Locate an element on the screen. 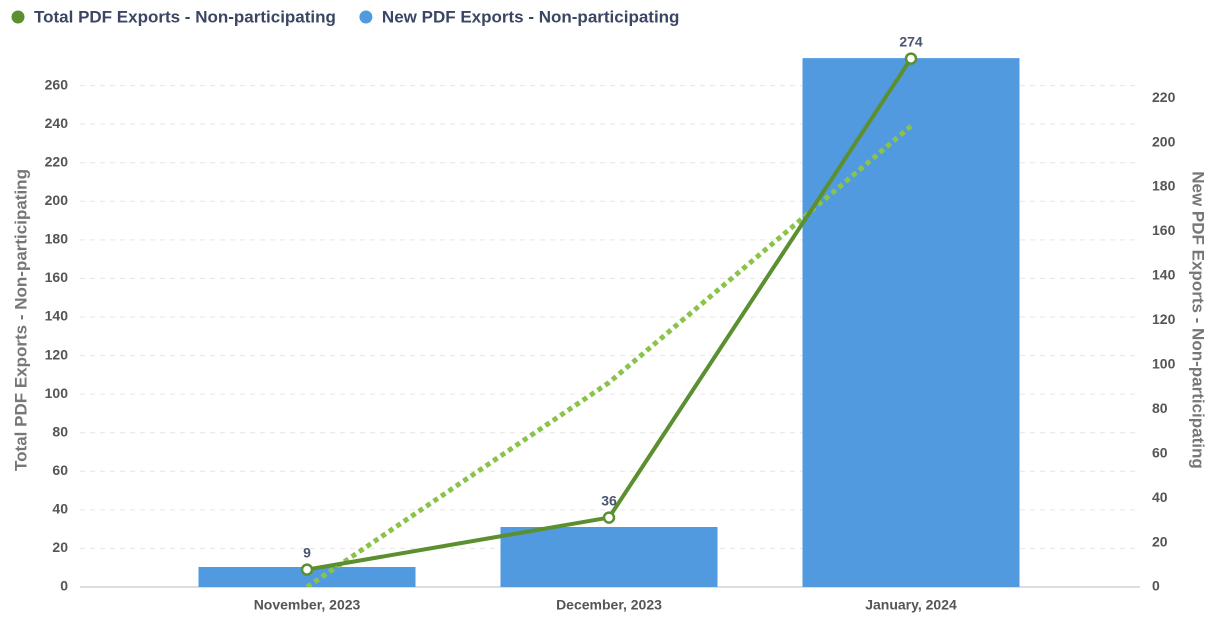 The width and height of the screenshot is (1219, 617). y2-tick-label: 140 is located at coordinates (1164, 275).